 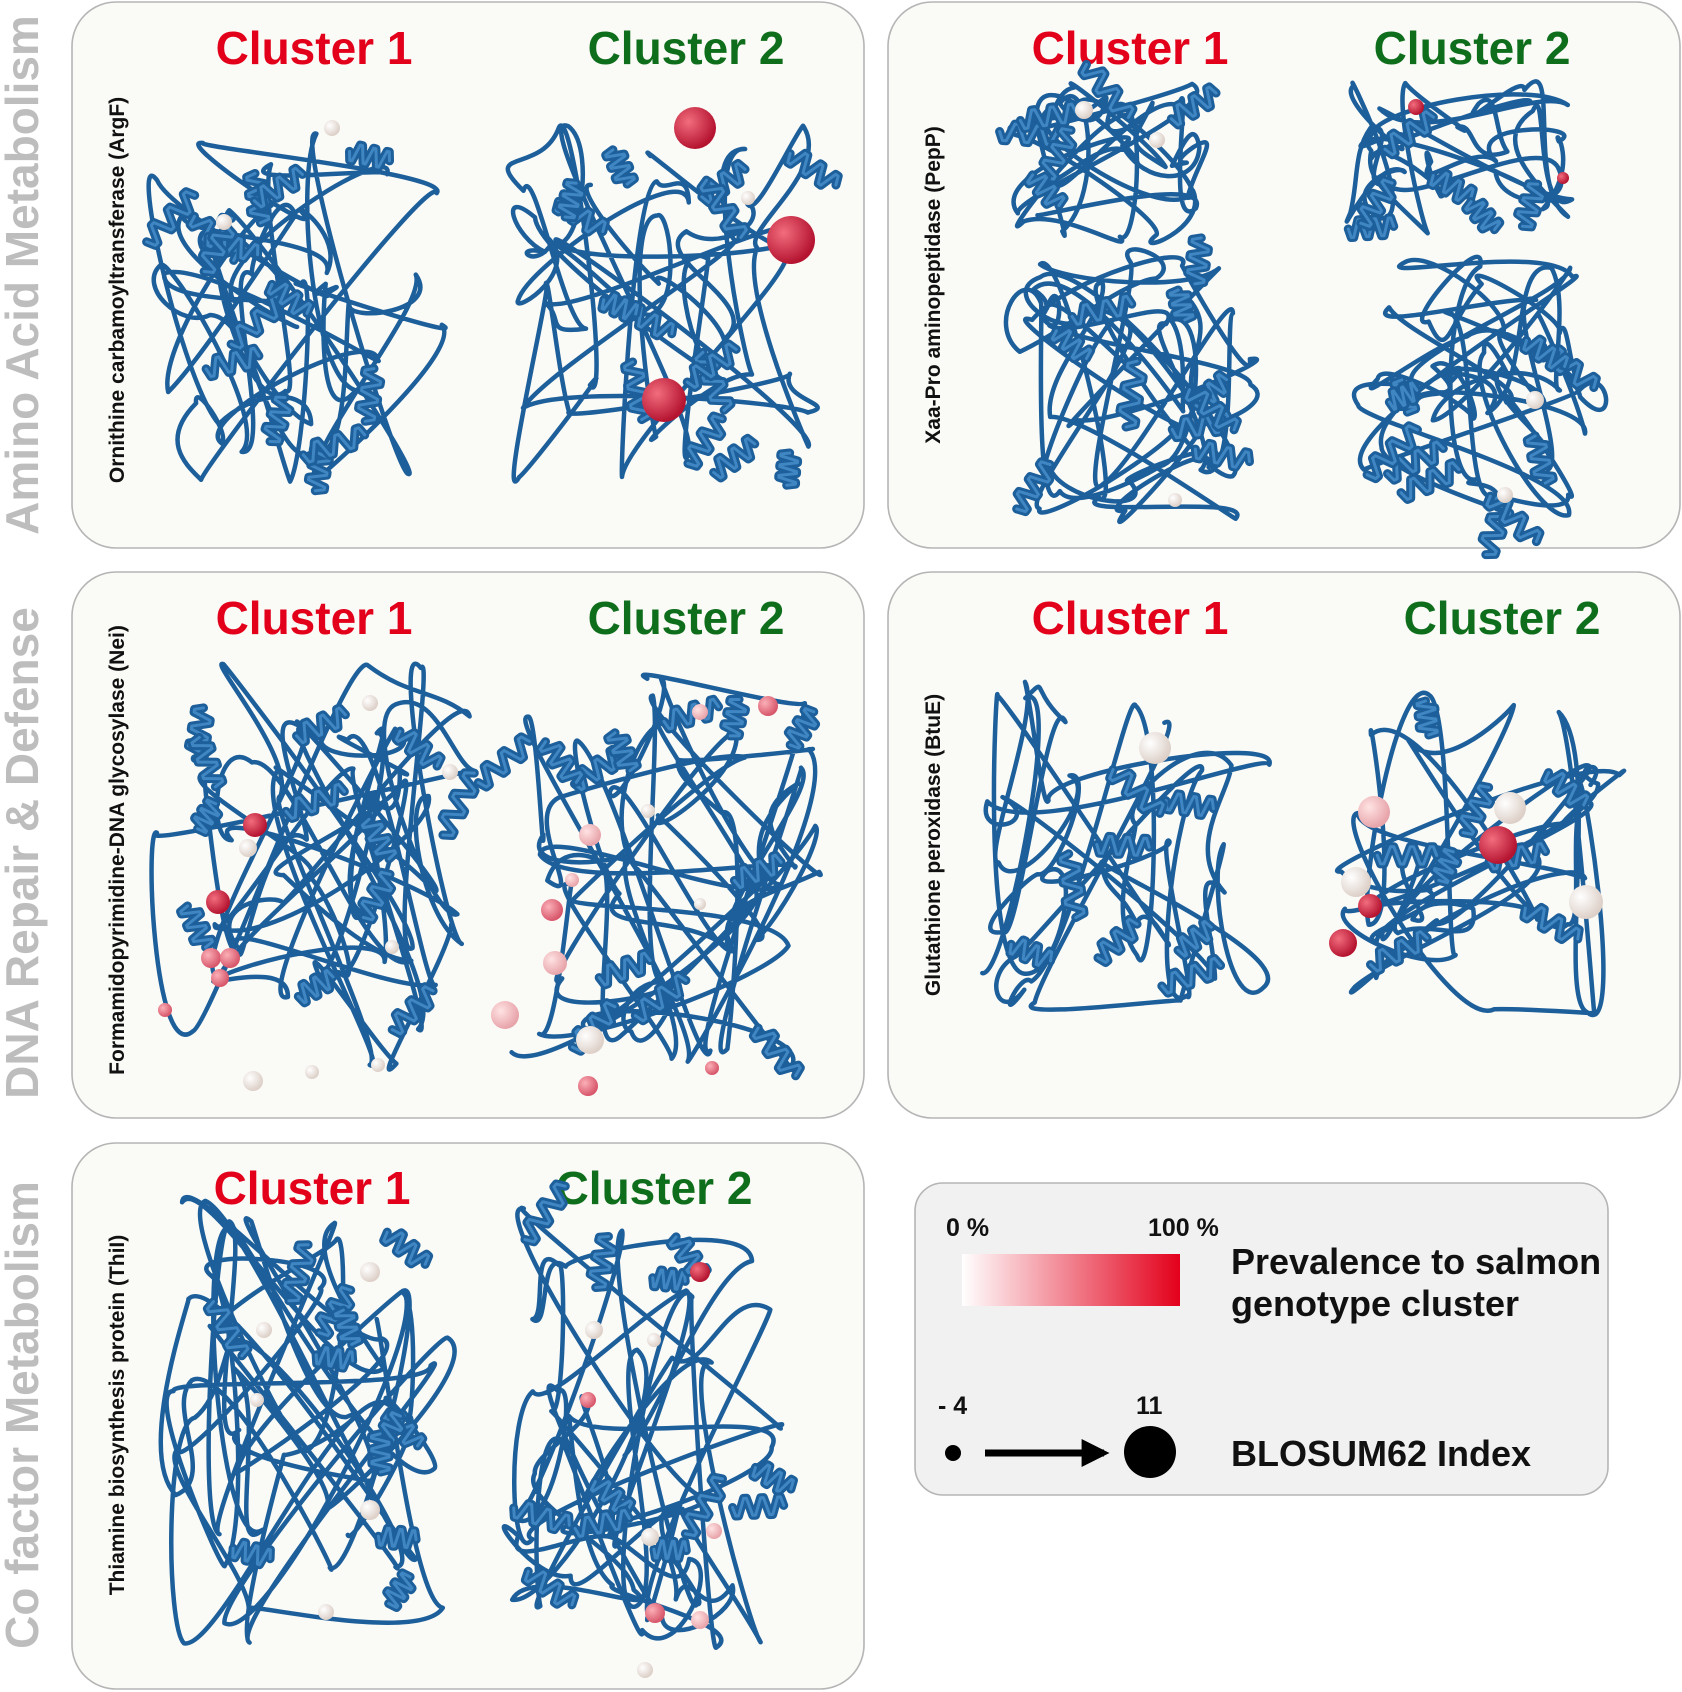 I want to click on cluster-title-thii-2: Cluster 2, so click(x=654, y=1188).